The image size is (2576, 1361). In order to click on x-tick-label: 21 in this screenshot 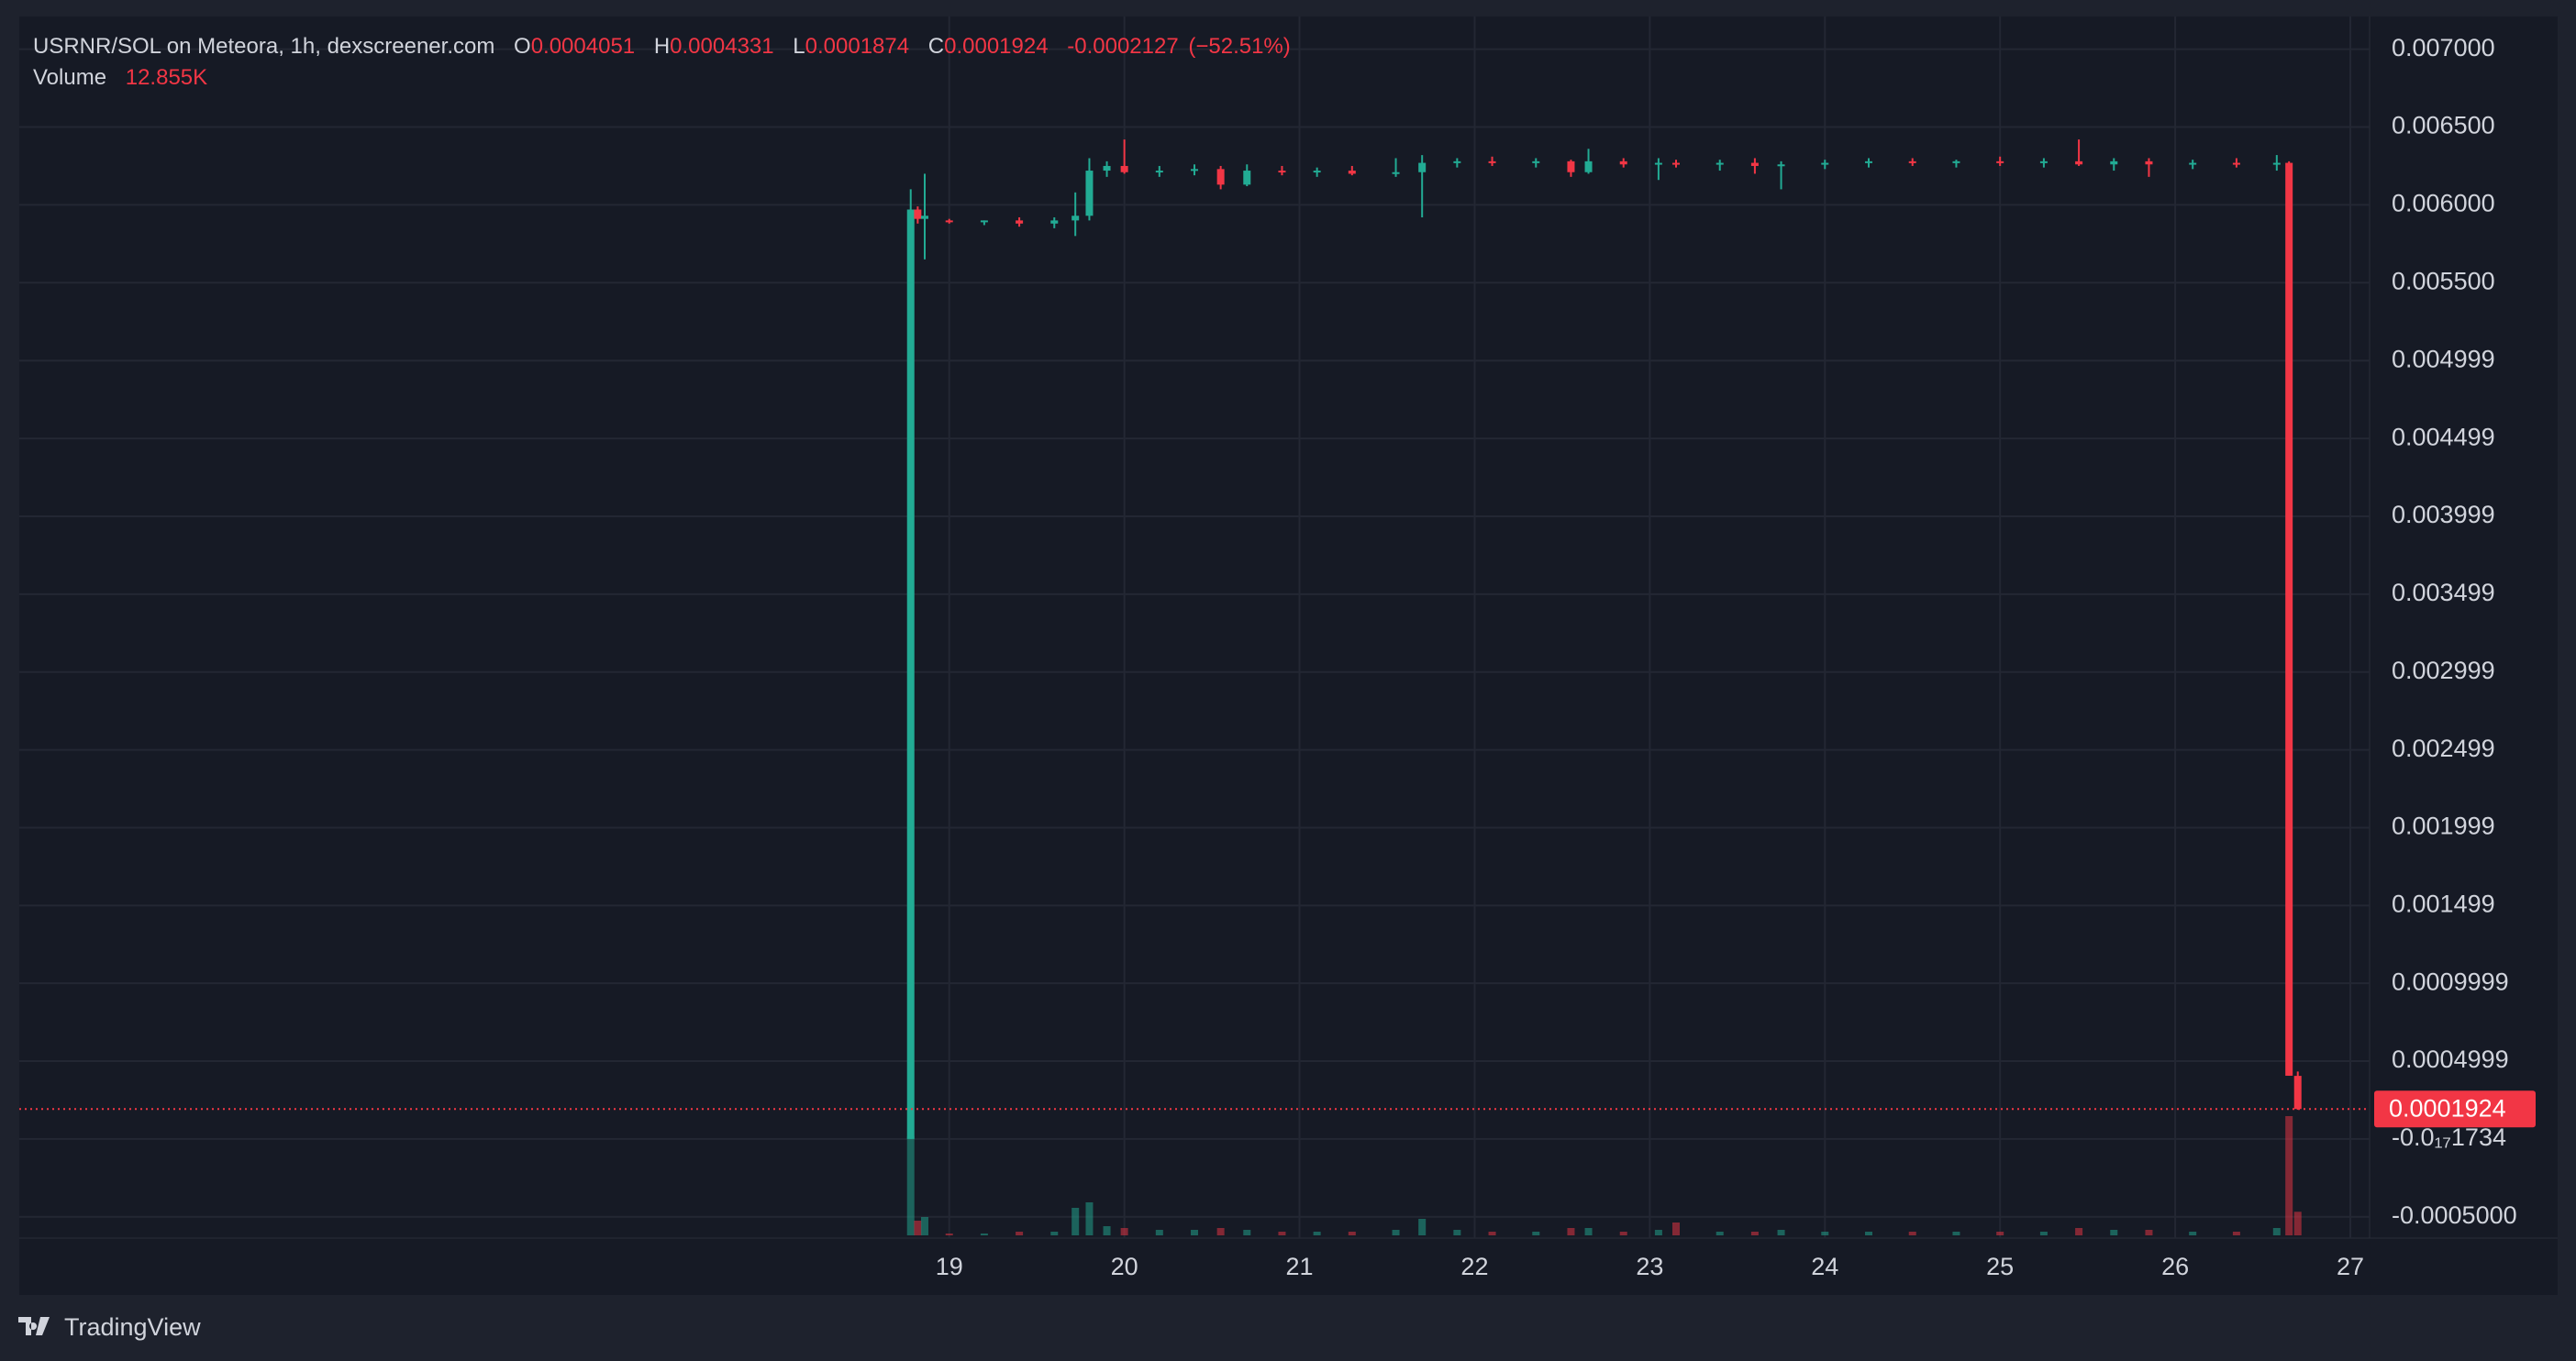, I will do `click(1300, 1266)`.